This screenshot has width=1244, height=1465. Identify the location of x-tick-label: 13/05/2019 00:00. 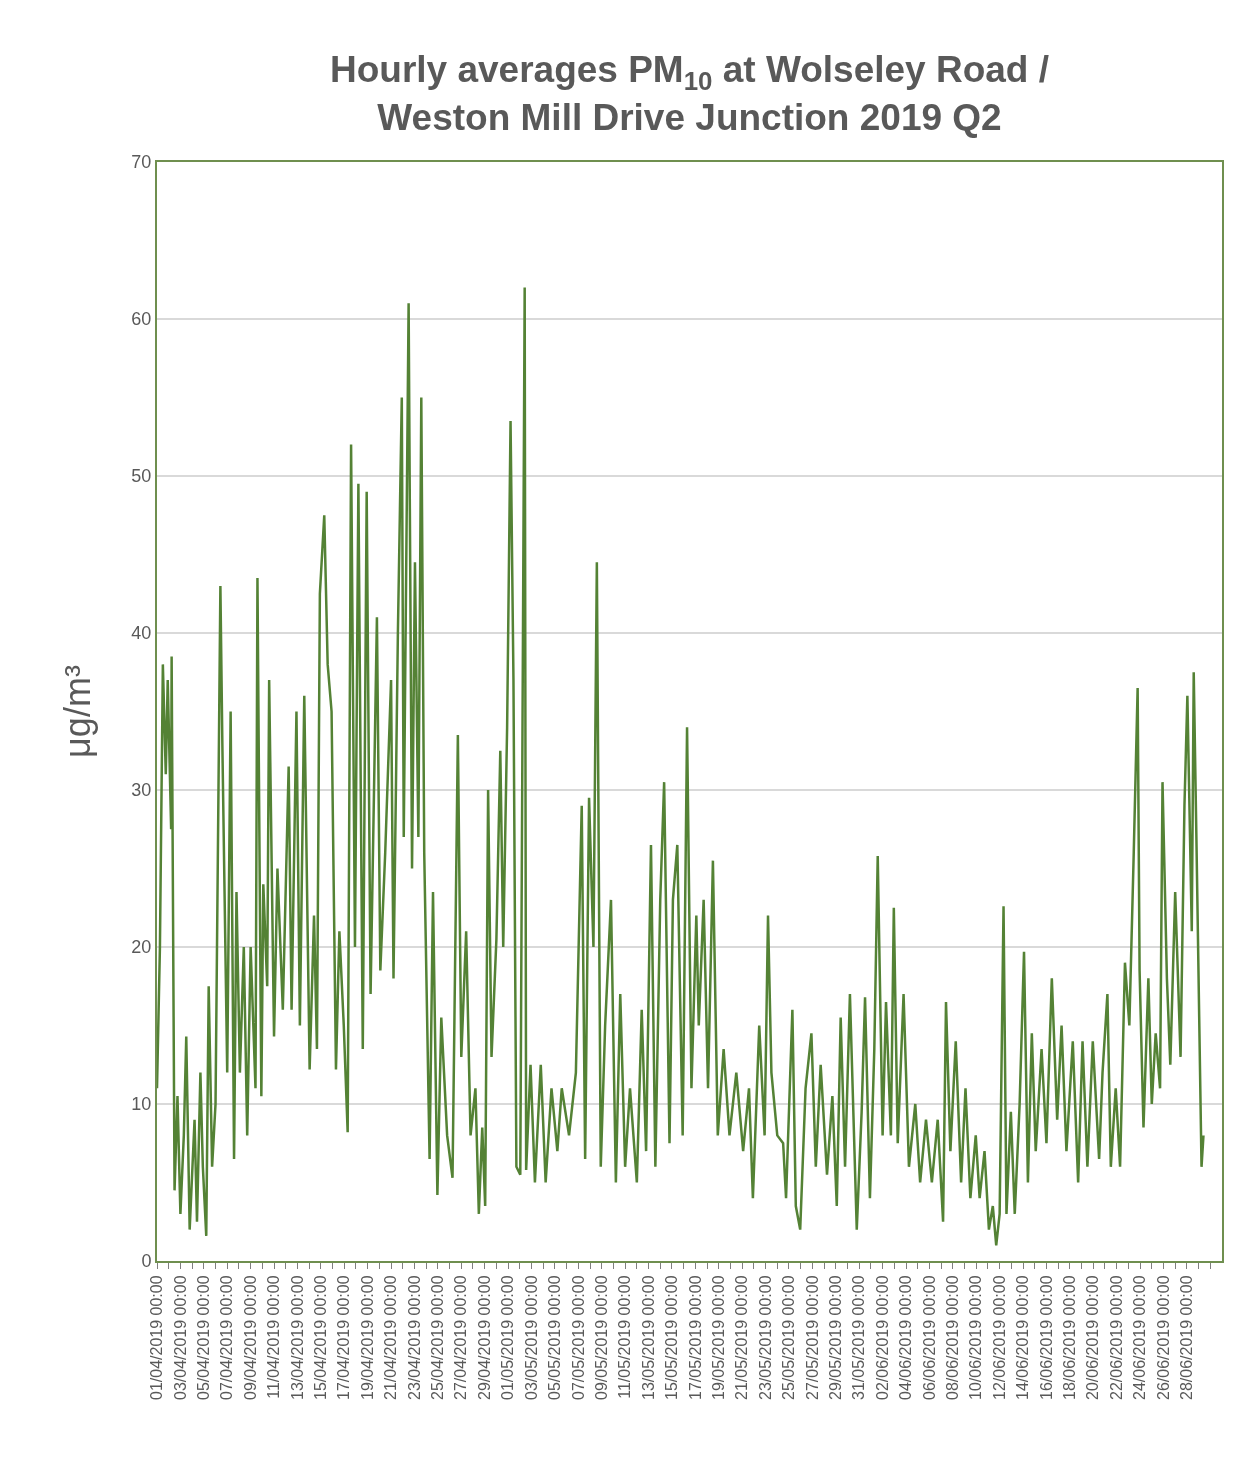
(648, 1337).